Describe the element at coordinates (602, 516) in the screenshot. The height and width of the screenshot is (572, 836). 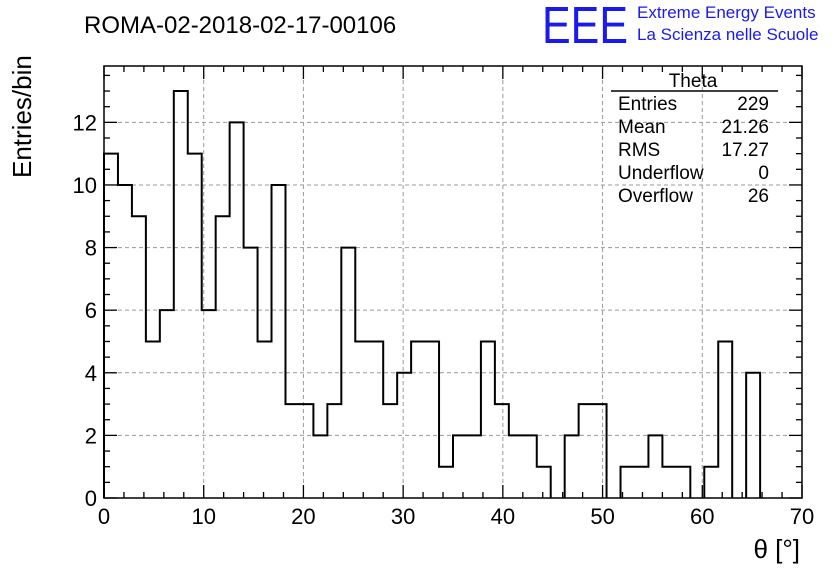
I see `x-tick-label: 50` at that location.